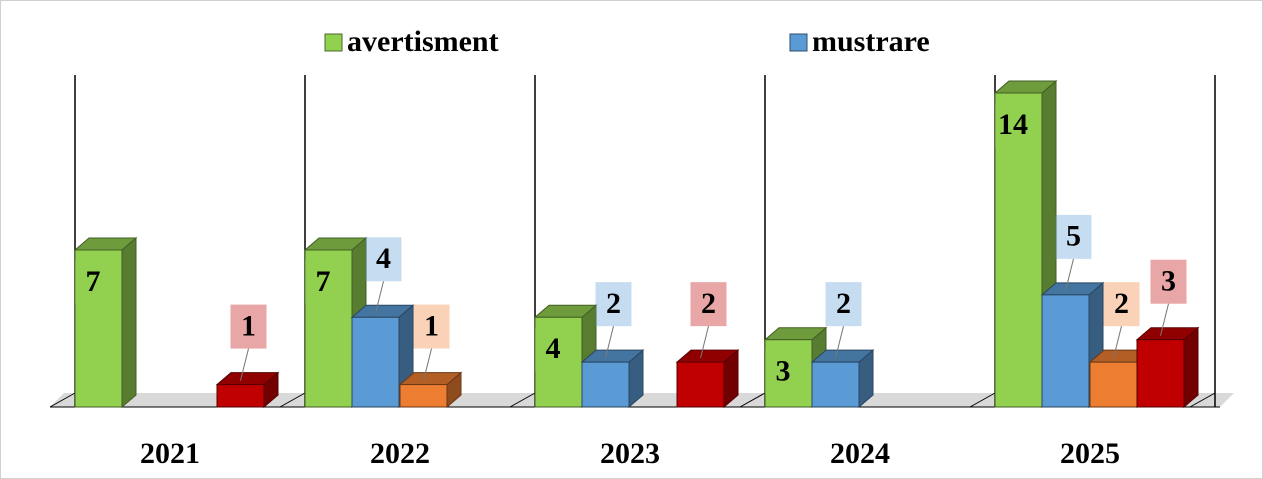 This screenshot has width=1263, height=479. Describe the element at coordinates (400, 453) in the screenshot. I see `x-tick-label: 2022` at that location.